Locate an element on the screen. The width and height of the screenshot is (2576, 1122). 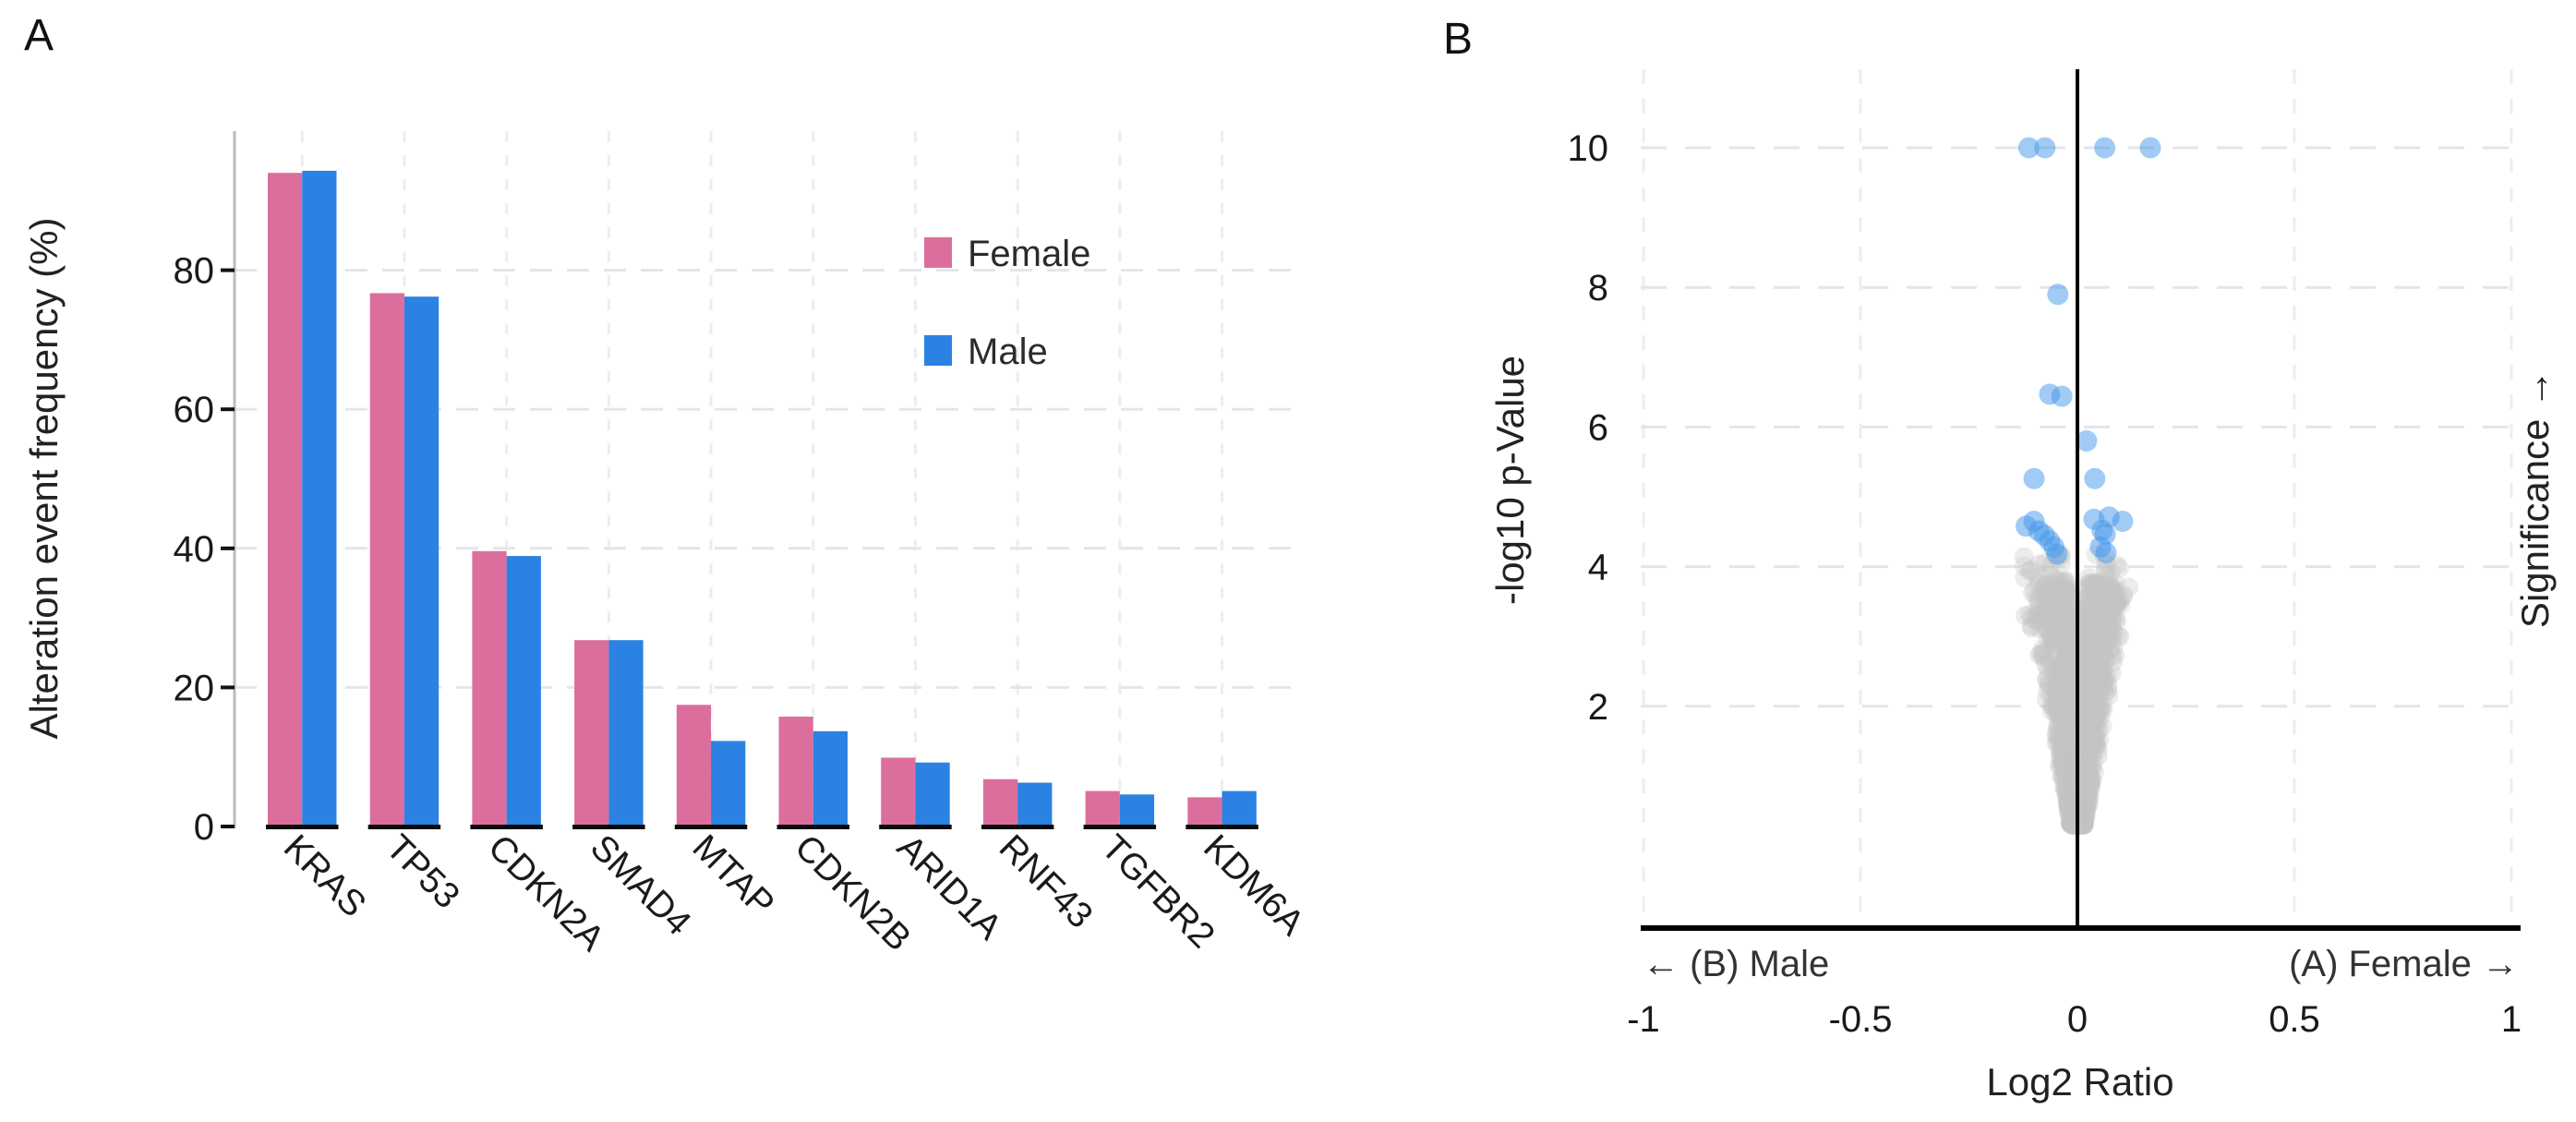
bar-female-TGFBR2 is located at coordinates (1102, 808).